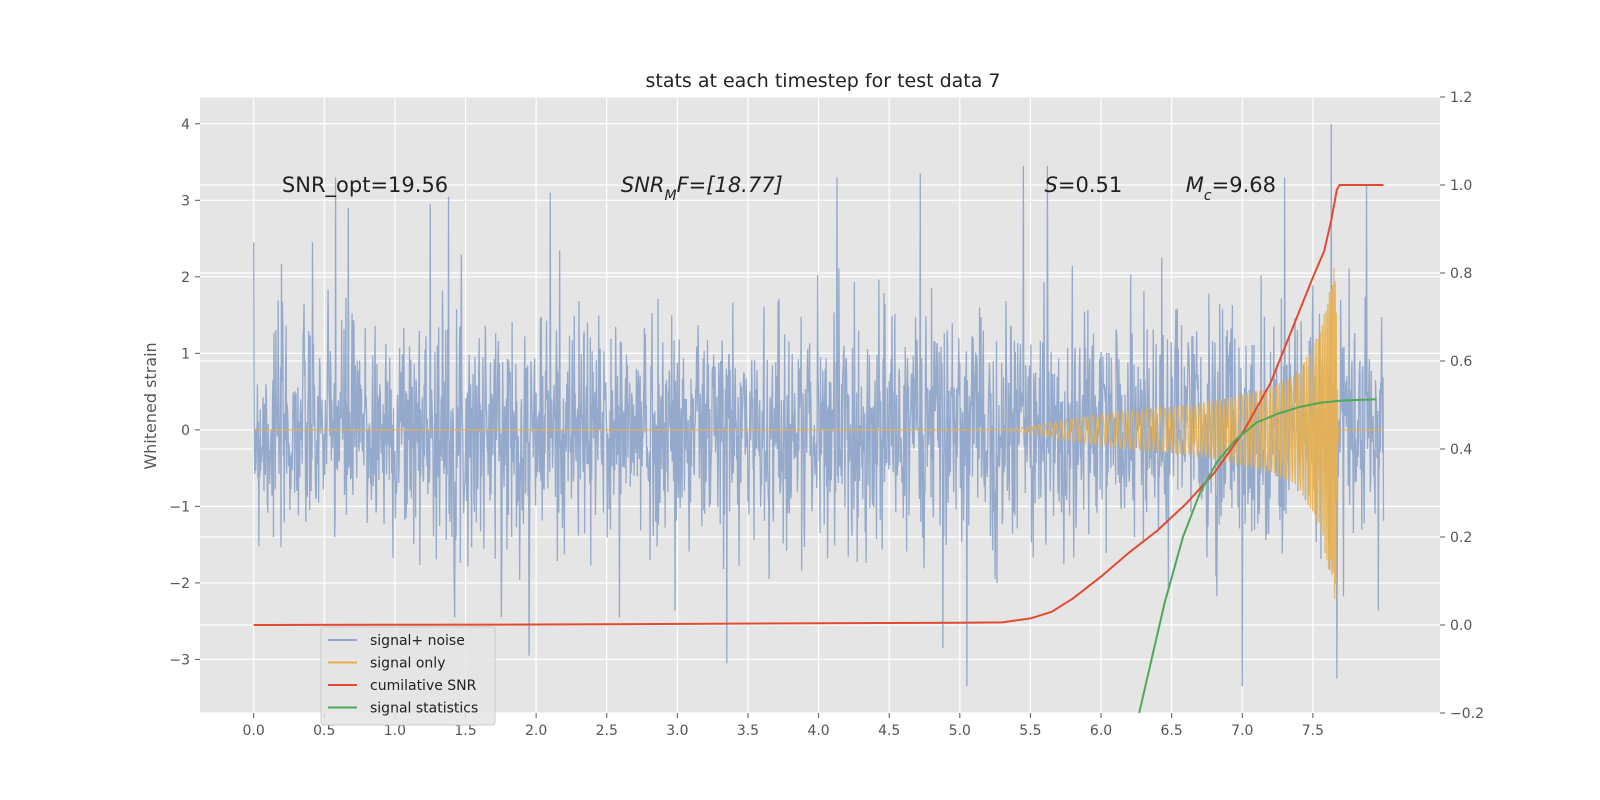 The width and height of the screenshot is (1600, 800). What do you see at coordinates (1461, 98) in the screenshot?
I see `y2-tick-label: 1.2` at bounding box center [1461, 98].